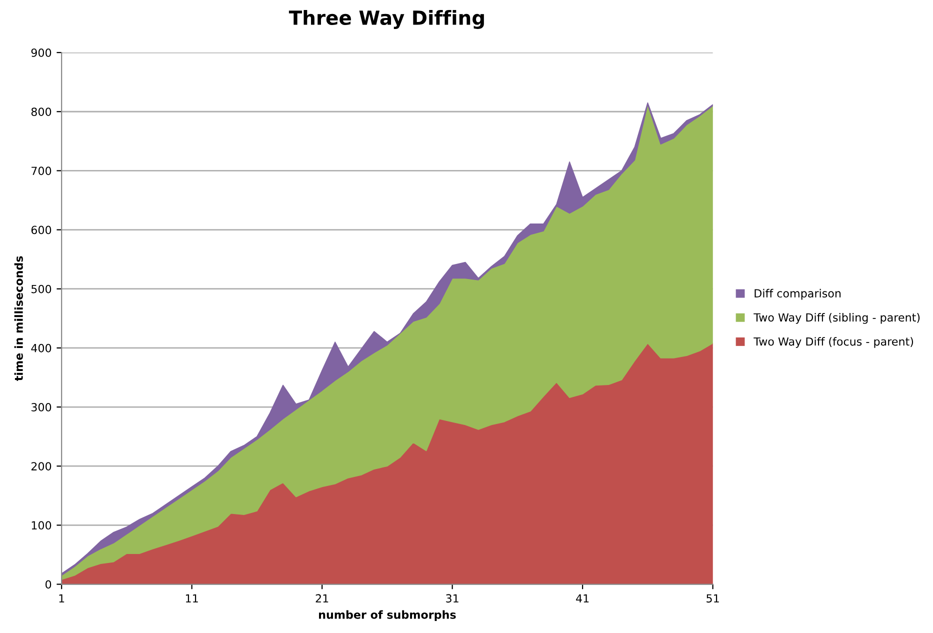 This screenshot has height=633, width=933. I want to click on x-tick-label: 31, so click(452, 598).